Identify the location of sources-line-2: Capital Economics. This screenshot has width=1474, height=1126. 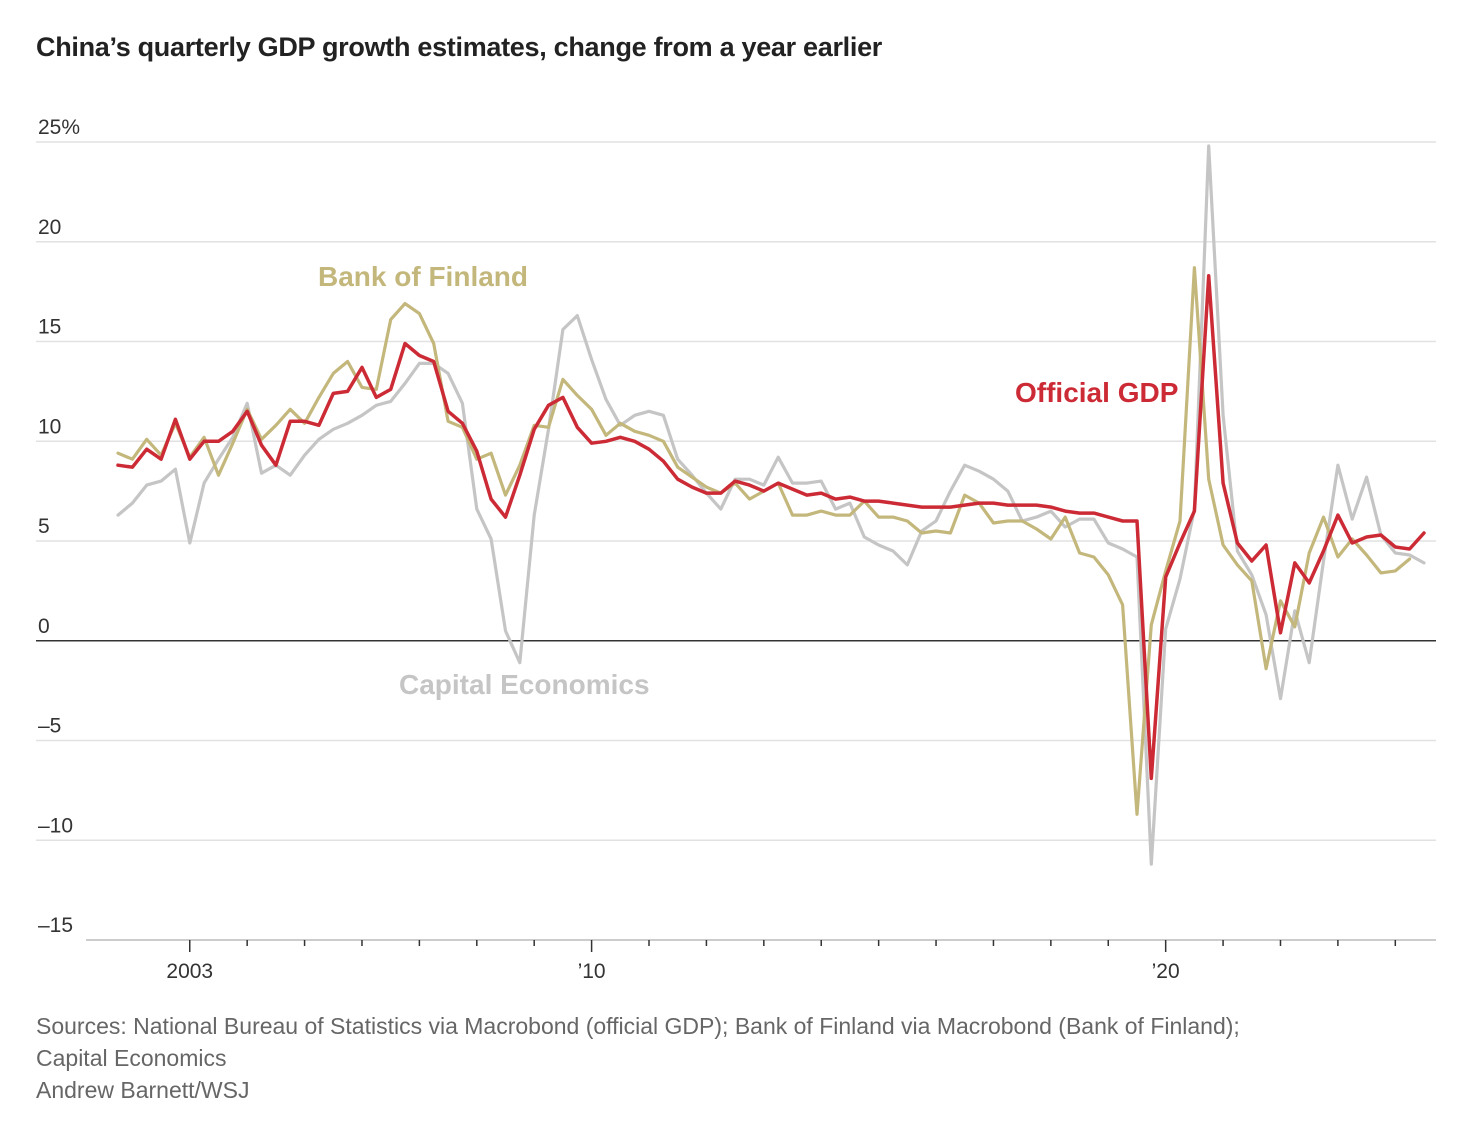
(131, 1058).